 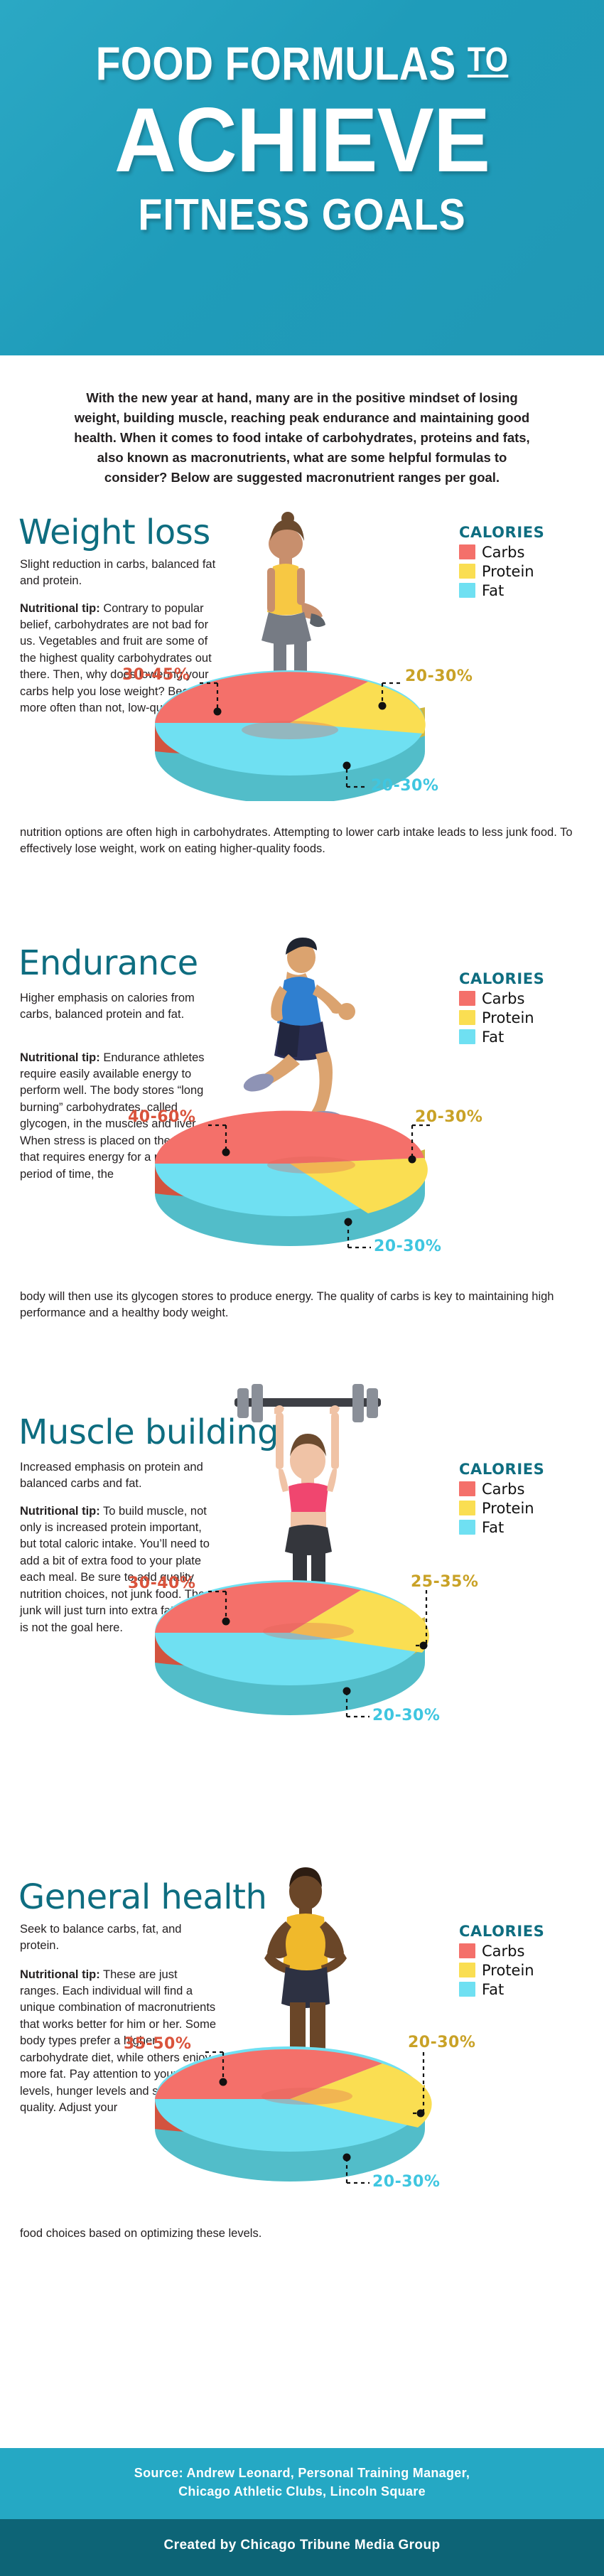 I want to click on pie-chart-muscle-building: 30-40% 25-35% 20-30%, so click(x=303, y=1557).